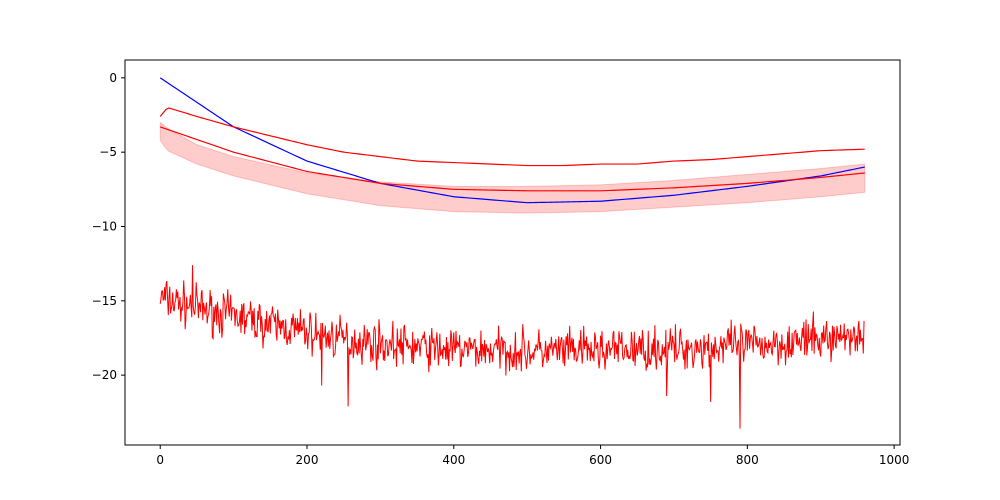 The height and width of the screenshot is (500, 1000). What do you see at coordinates (160, 460) in the screenshot?
I see `x-tick-label: 0` at bounding box center [160, 460].